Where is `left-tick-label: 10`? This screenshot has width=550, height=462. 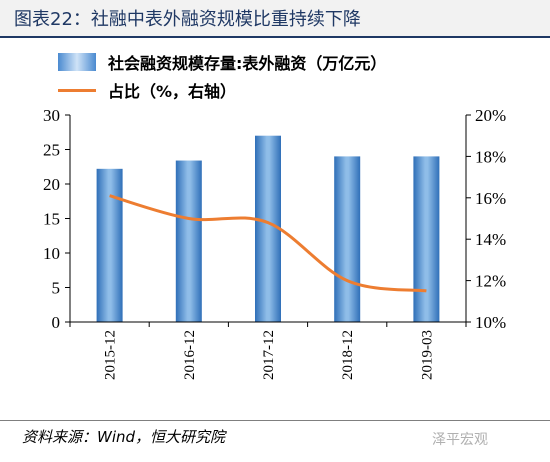 left-tick-label: 10 is located at coordinates (51, 253).